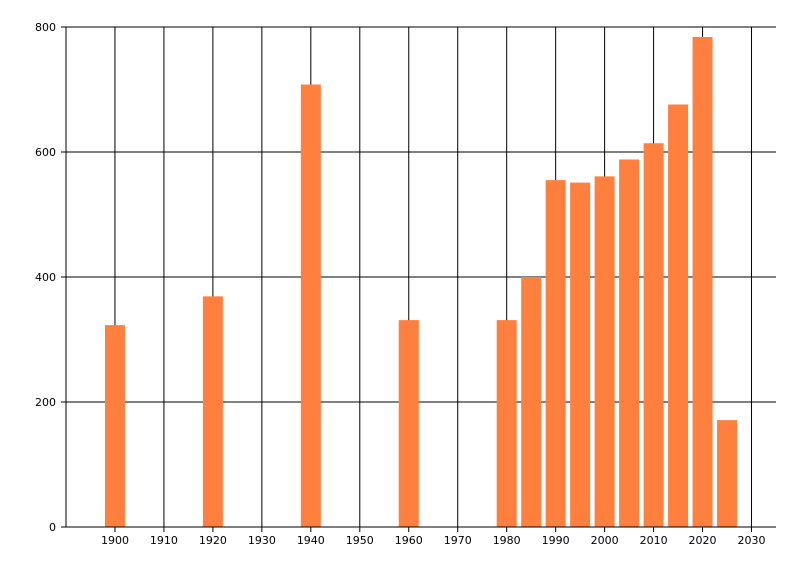  Describe the element at coordinates (45, 277) in the screenshot. I see `y-tick-label: 400` at that location.